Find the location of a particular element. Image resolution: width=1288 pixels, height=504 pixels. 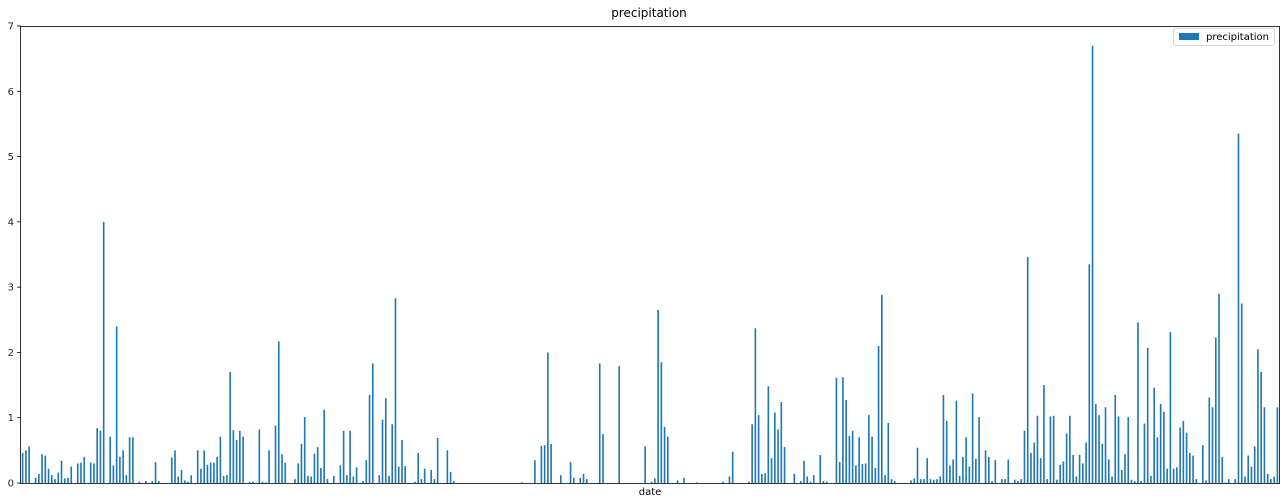

y-tick-label: 1 is located at coordinates (11, 418).